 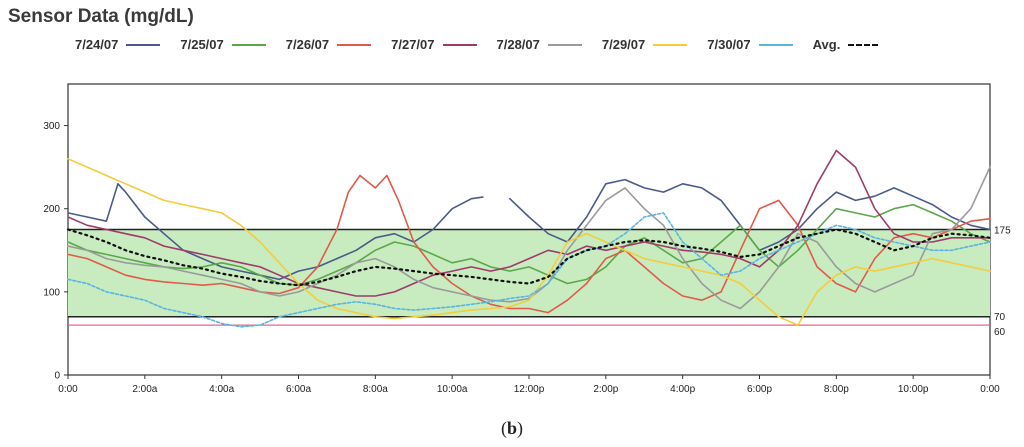 I want to click on x-tick-label: 4:00a, so click(x=221, y=389).